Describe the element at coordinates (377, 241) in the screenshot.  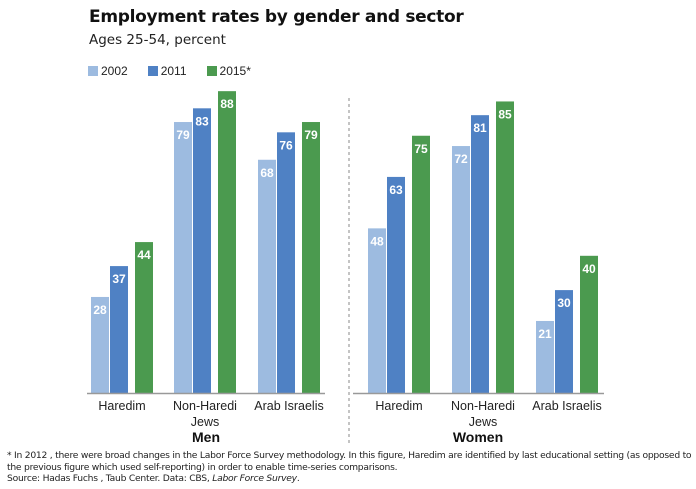
I see `data-label: 48` at that location.